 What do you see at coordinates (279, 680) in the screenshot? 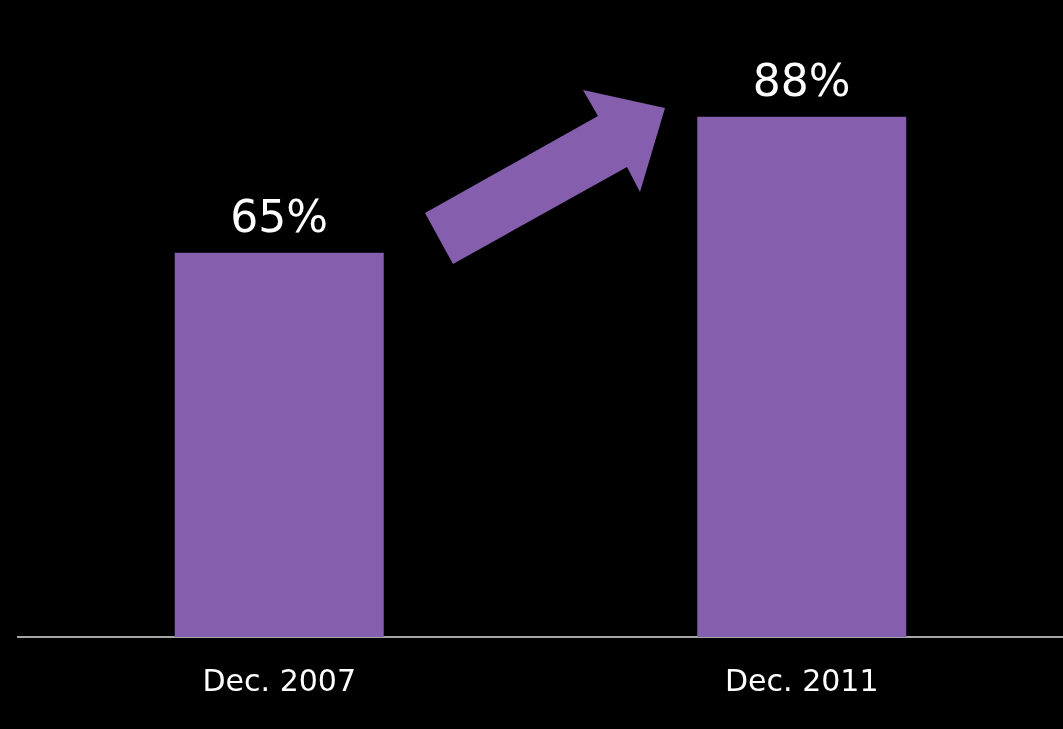
I see `x-tick-label: Dec. 2007` at bounding box center [279, 680].